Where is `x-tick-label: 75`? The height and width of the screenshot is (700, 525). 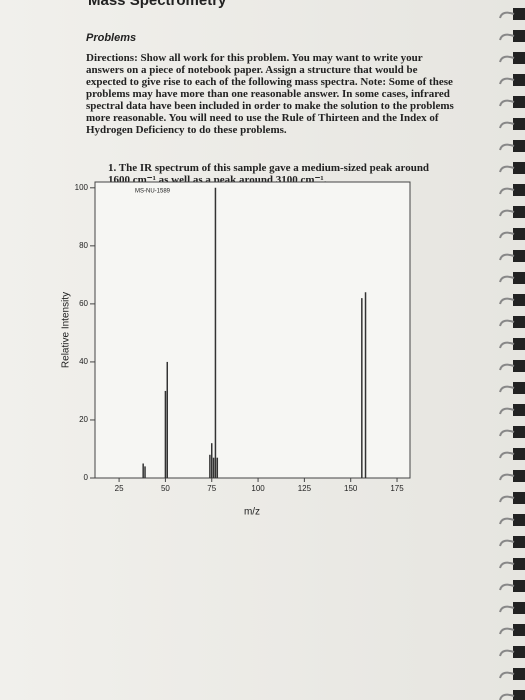 x-tick-label: 75 is located at coordinates (211, 488).